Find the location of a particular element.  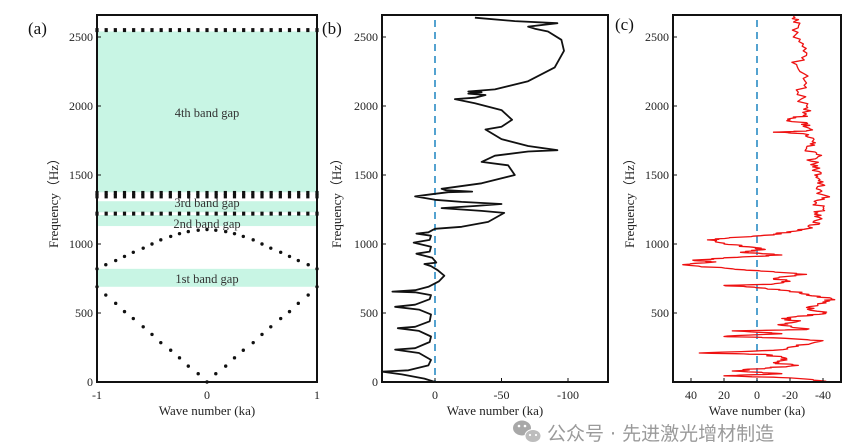

band-gap-label-3: 3rd band gap is located at coordinates (206, 203).